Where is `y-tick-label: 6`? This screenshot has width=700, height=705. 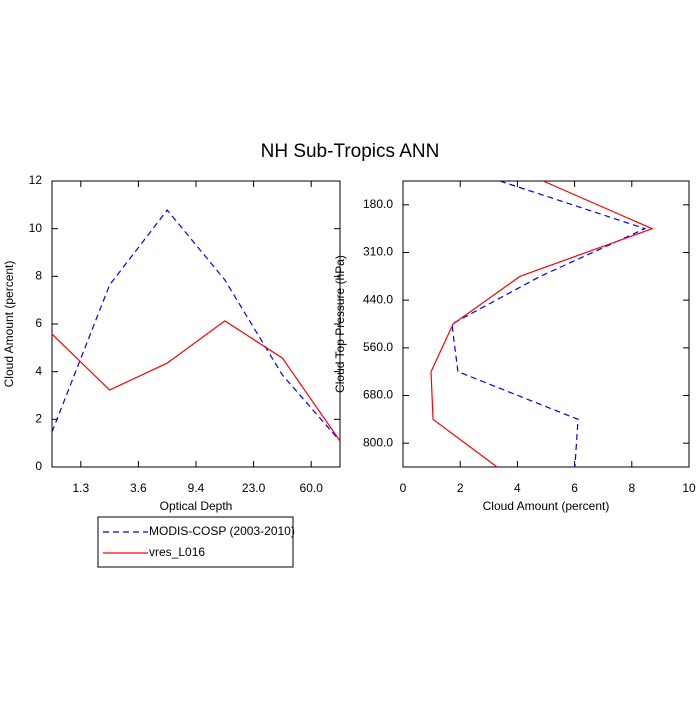
y-tick-label: 6 is located at coordinates (38, 323).